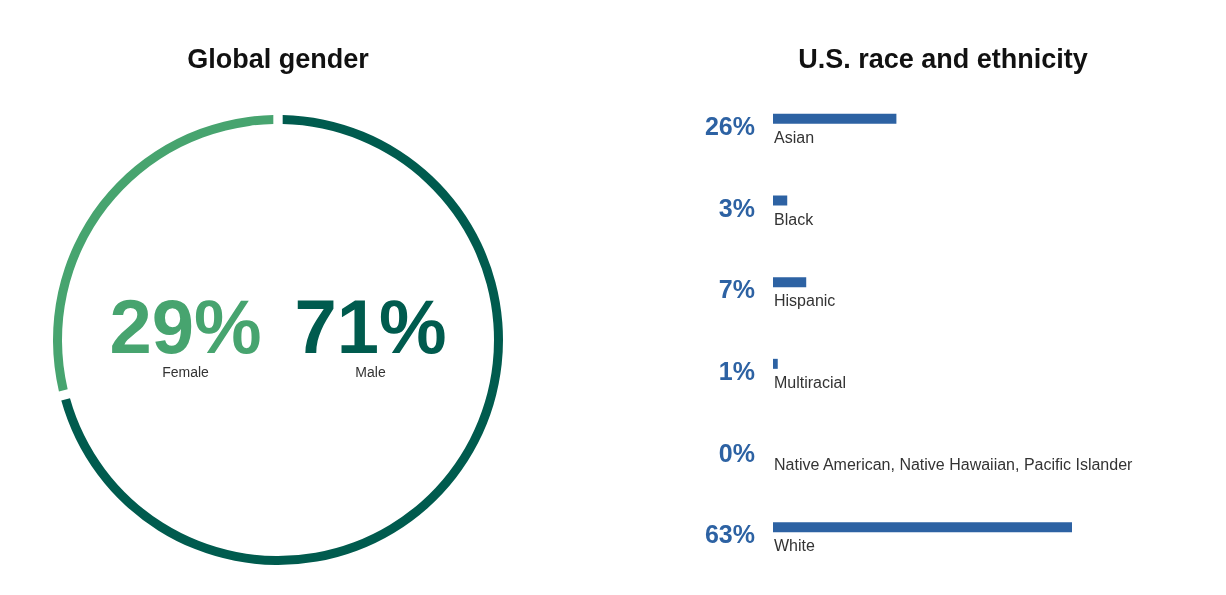 The width and height of the screenshot is (1226, 595). I want to click on category-label: Asian, so click(794, 137).